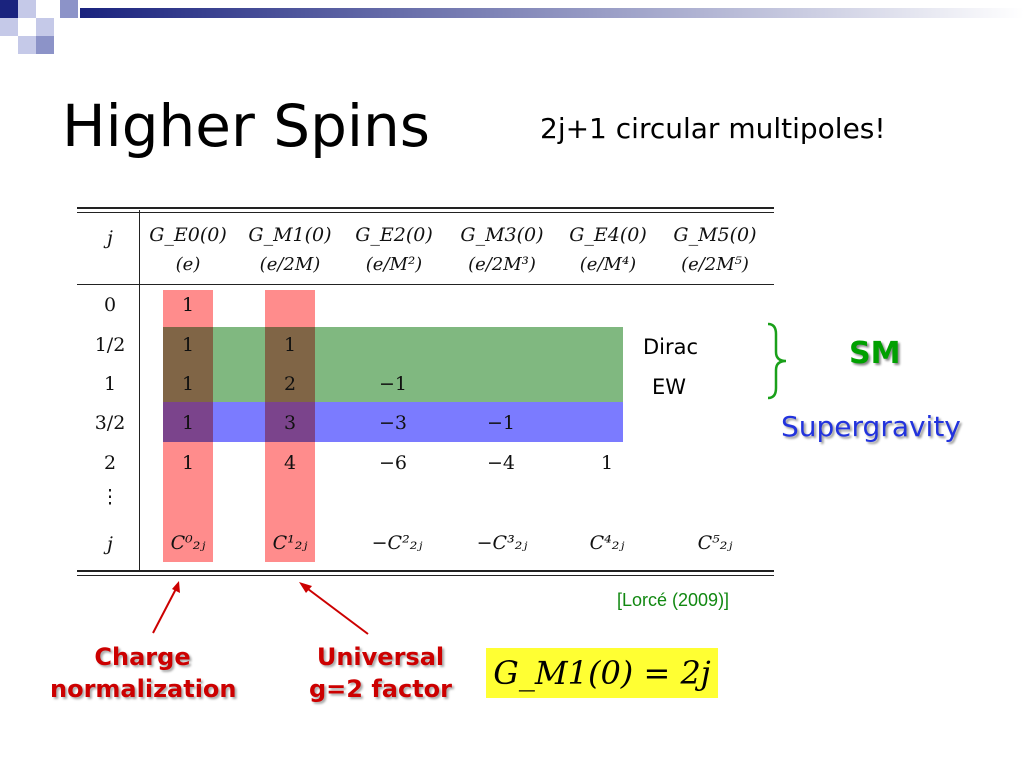 This screenshot has height=768, width=1024. What do you see at coordinates (669, 387) in the screenshot?
I see `ew-label: EW` at bounding box center [669, 387].